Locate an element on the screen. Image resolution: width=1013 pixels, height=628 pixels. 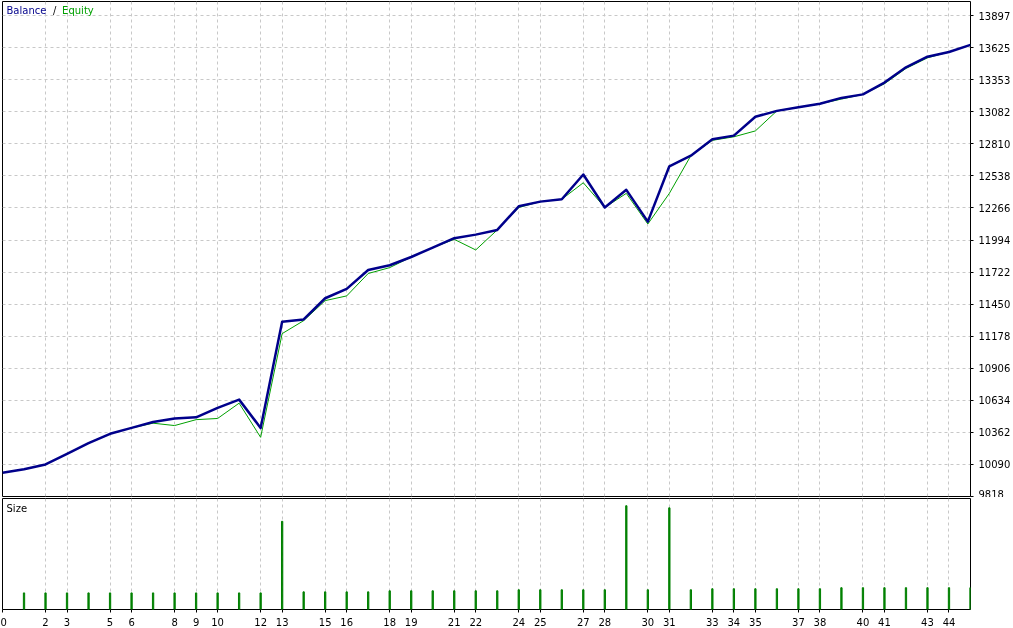
x-tick-label: 35 is located at coordinates (755, 622).